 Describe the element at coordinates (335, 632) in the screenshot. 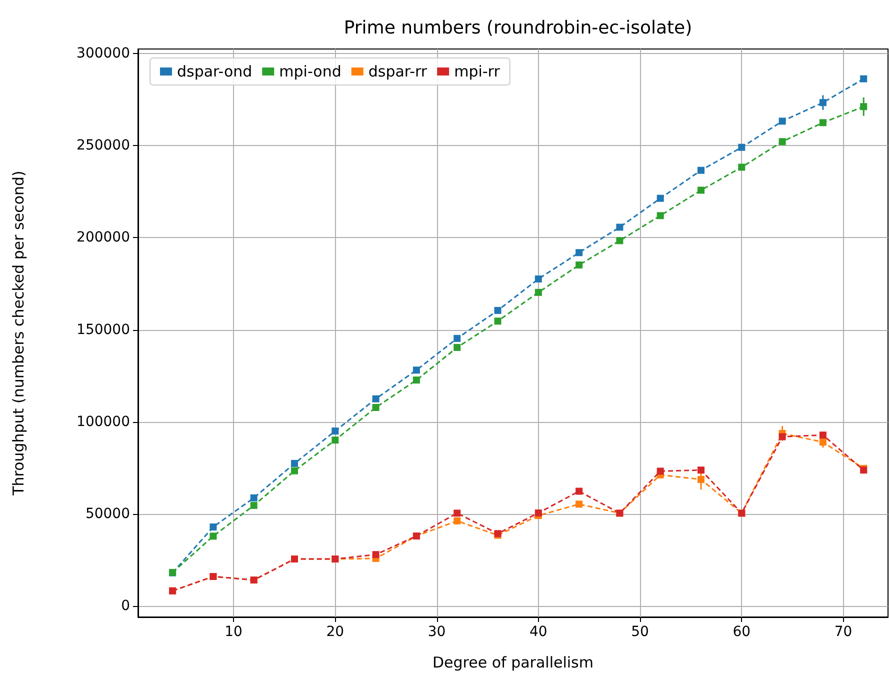

I see `x-tick-label: 20` at that location.